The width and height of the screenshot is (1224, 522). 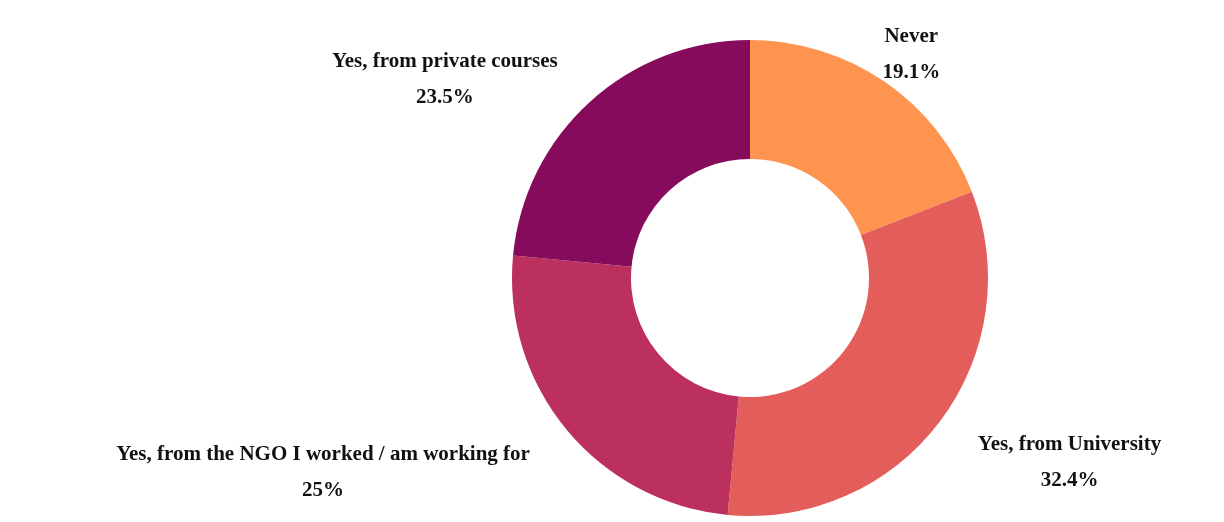 I want to click on data-label: 23.5%, so click(x=444, y=95).